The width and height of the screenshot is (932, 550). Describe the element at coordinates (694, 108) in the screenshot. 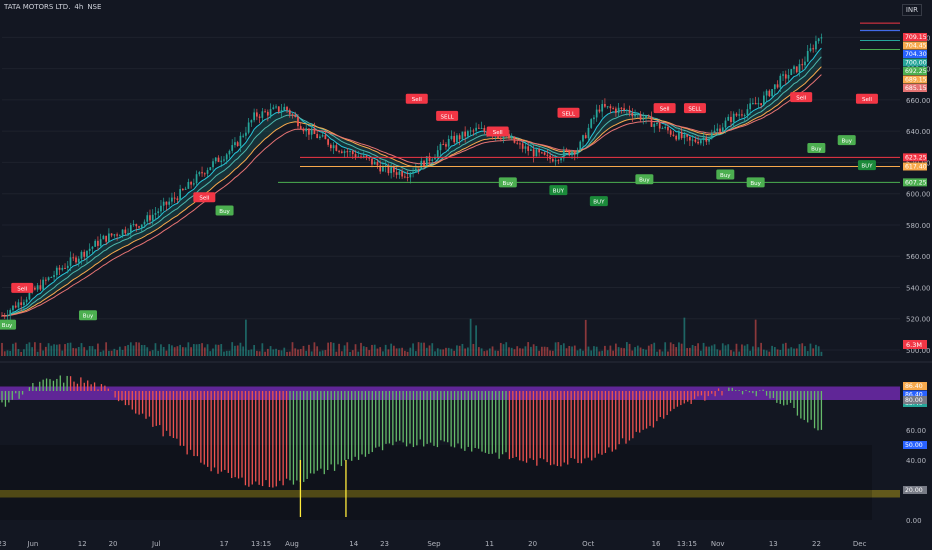

I see `signal-sell-badge` at that location.